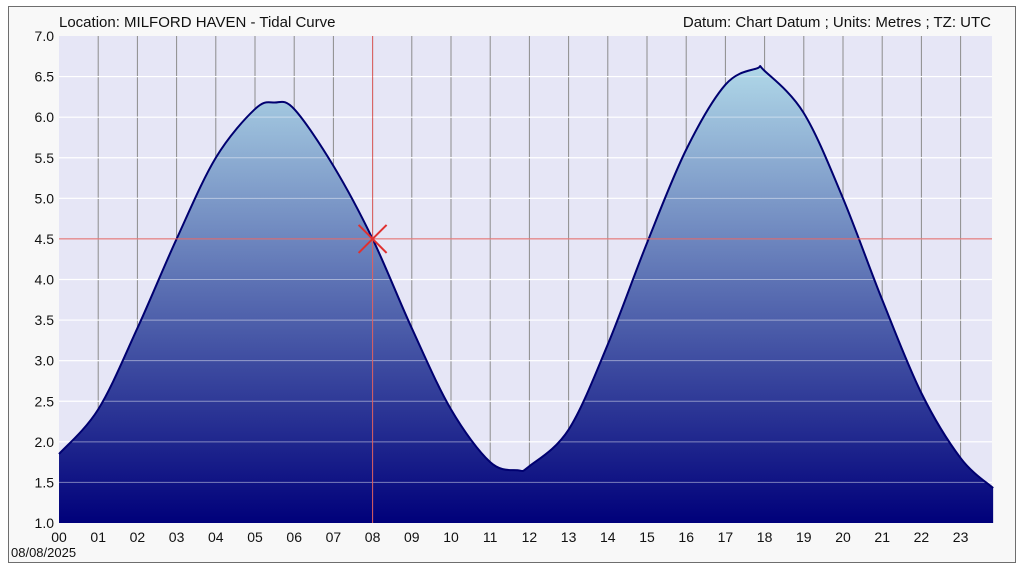 The width and height of the screenshot is (1024, 571). Describe the element at coordinates (922, 537) in the screenshot. I see `x-tick-label: 22` at that location.